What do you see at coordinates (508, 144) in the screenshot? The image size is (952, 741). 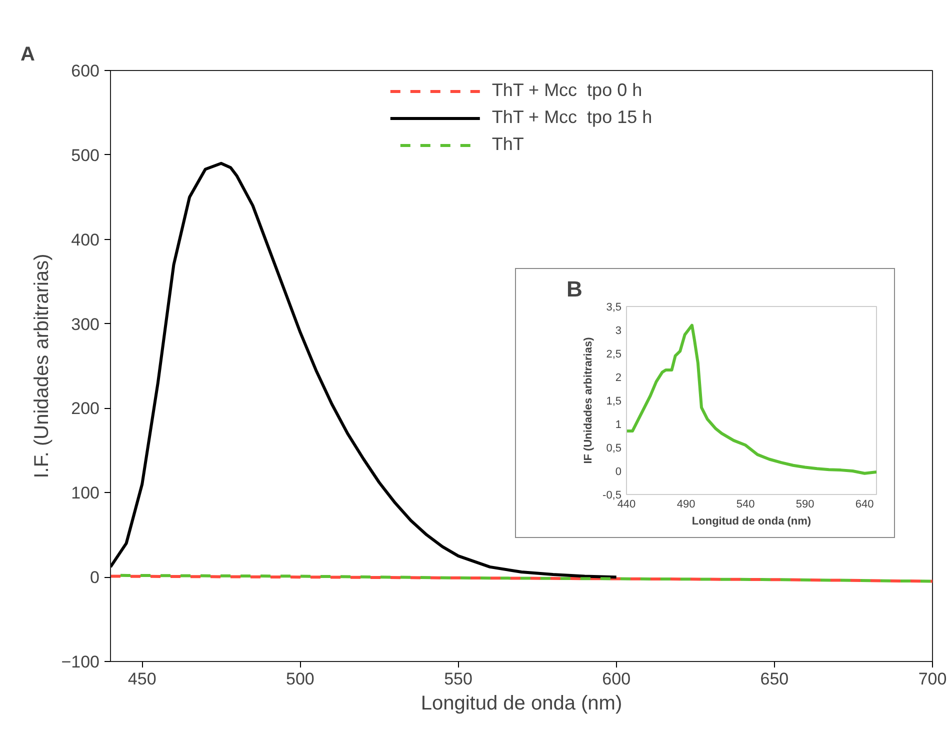 I see `legend-label: ThT` at bounding box center [508, 144].